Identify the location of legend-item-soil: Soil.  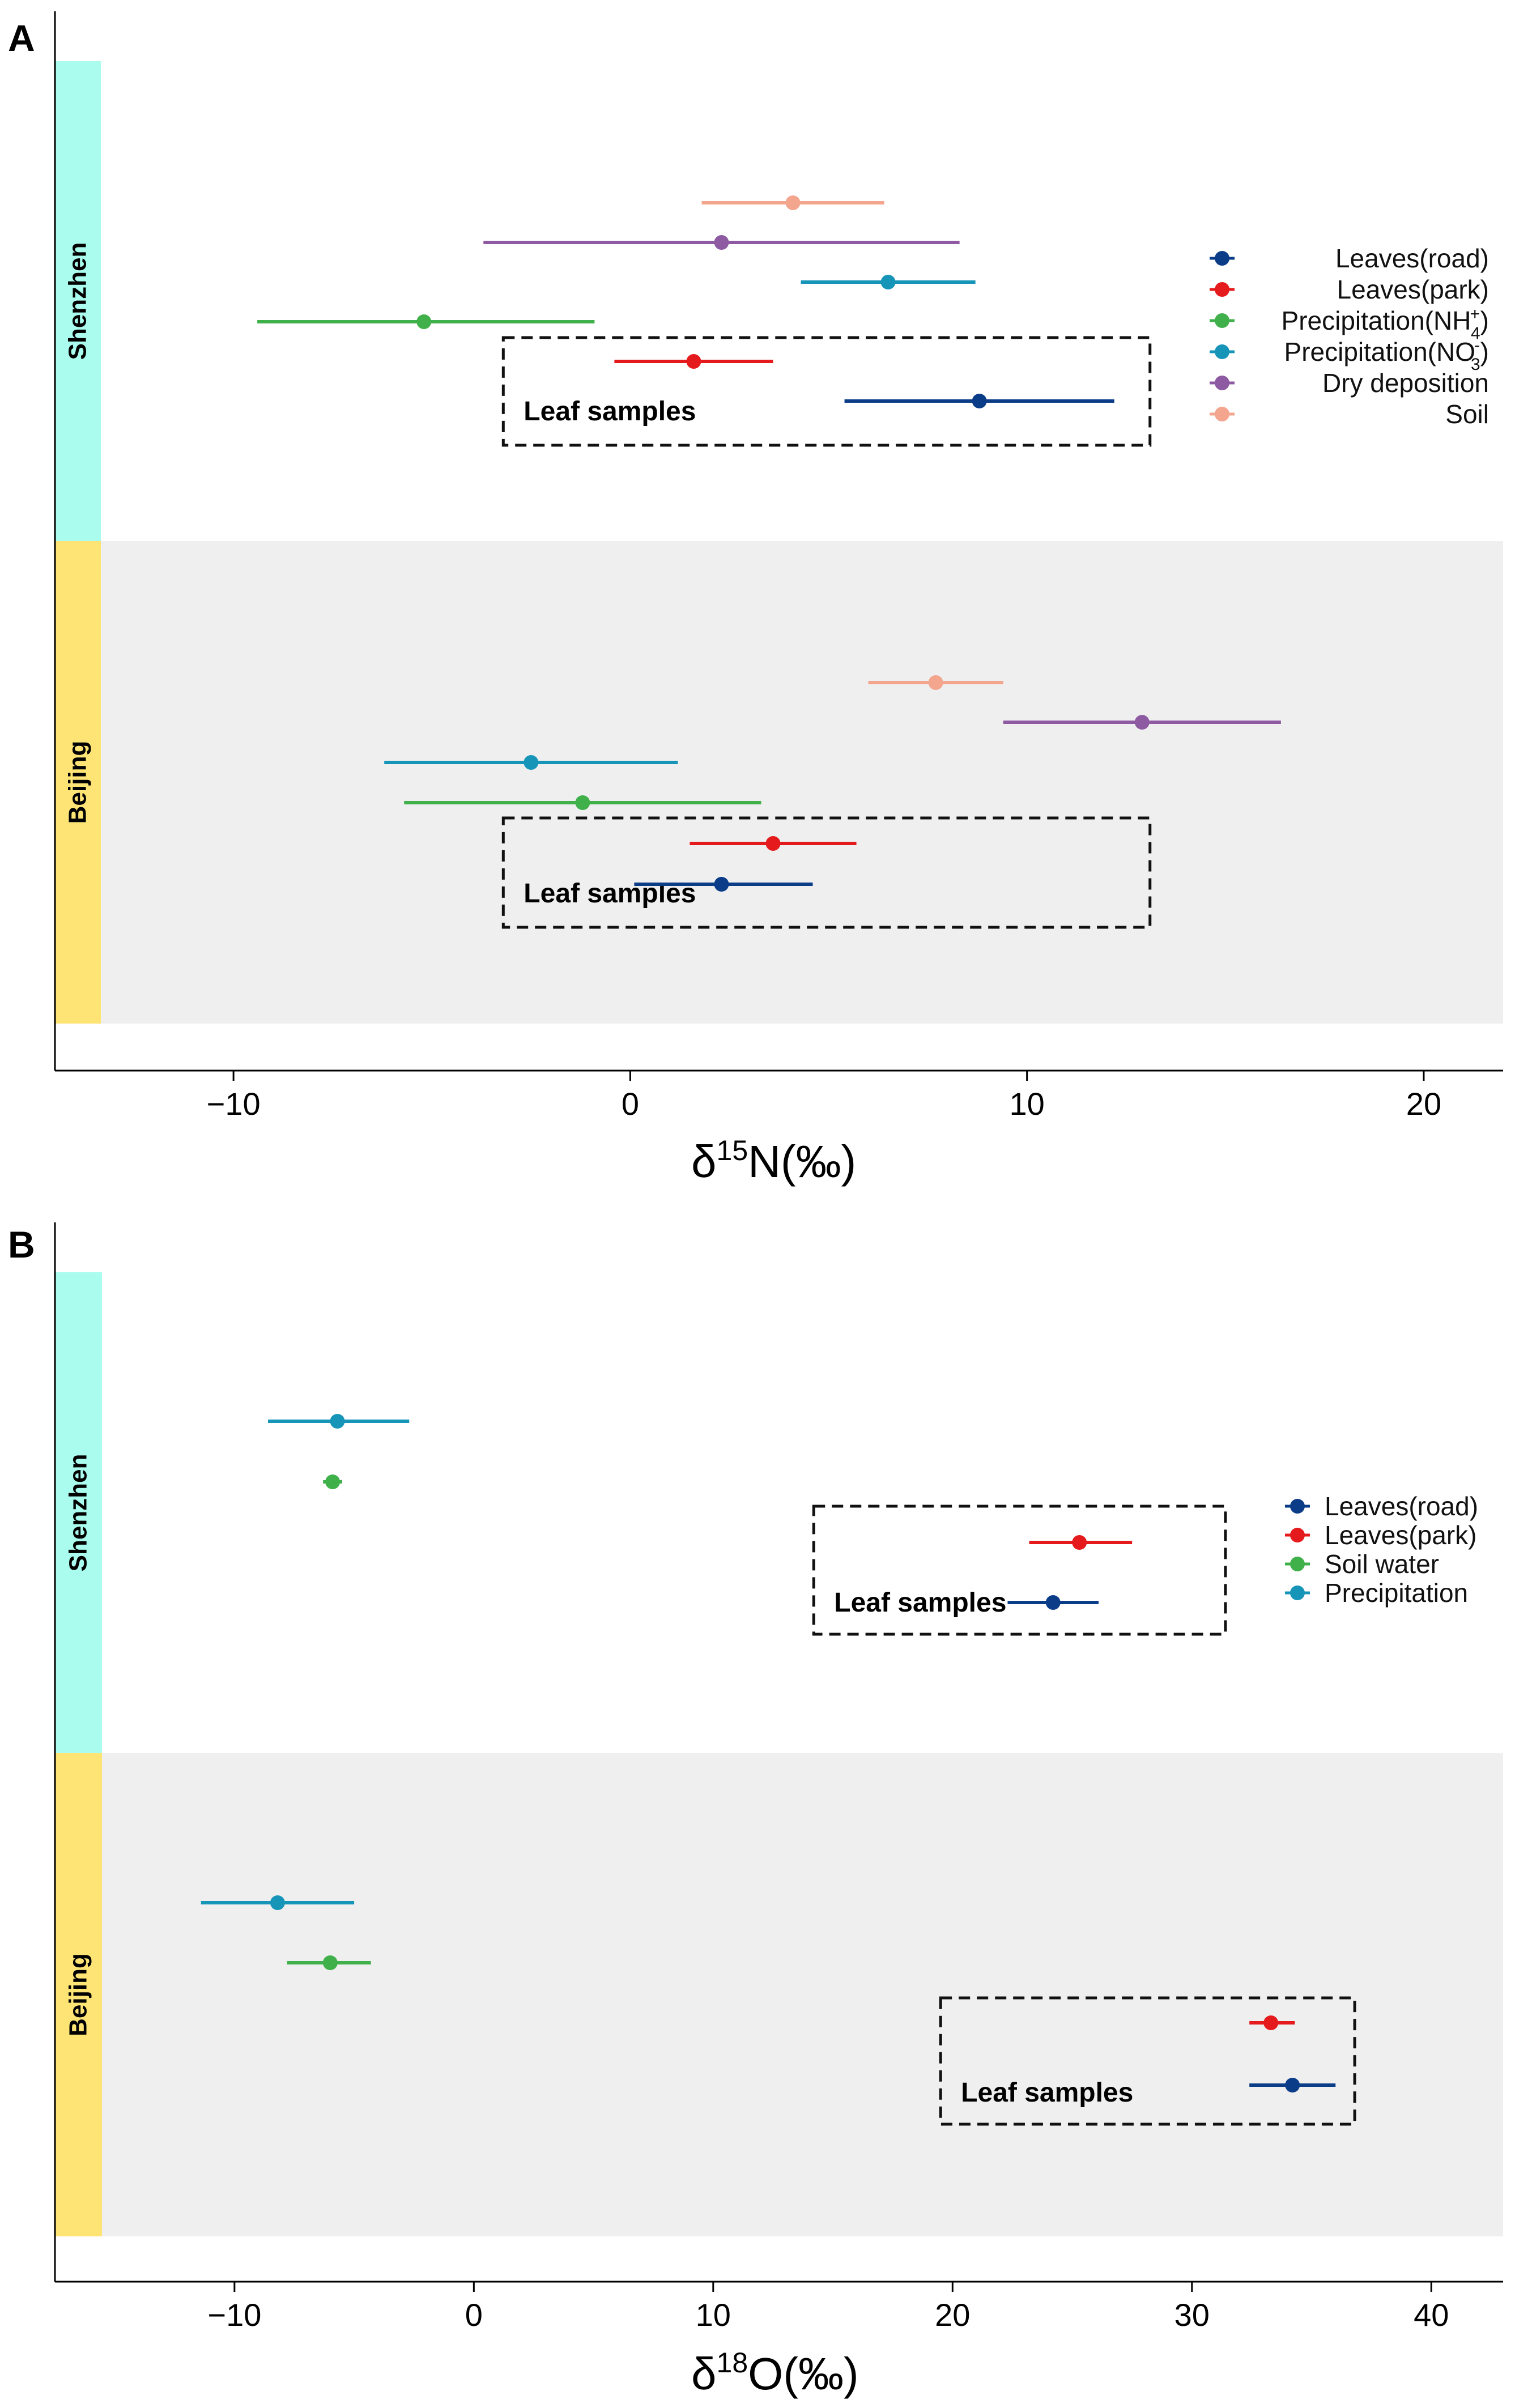
(1467, 414).